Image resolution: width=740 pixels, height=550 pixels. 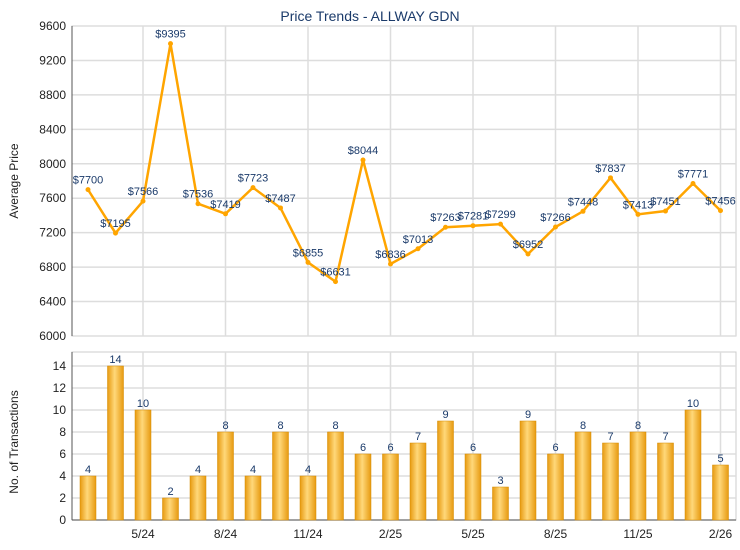 What do you see at coordinates (62, 432) in the screenshot?
I see `transactions-y-tick-label: 8` at bounding box center [62, 432].